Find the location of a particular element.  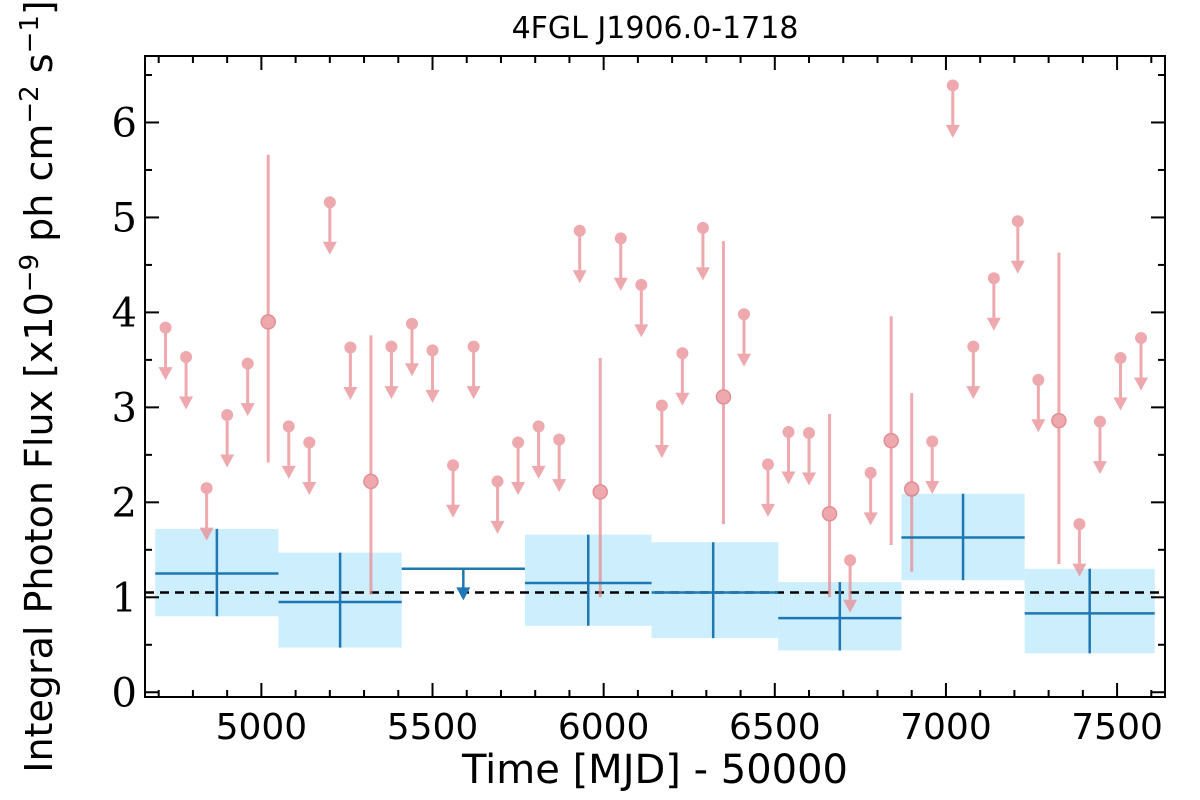

y-tick-label: 1 is located at coordinates (124, 598).